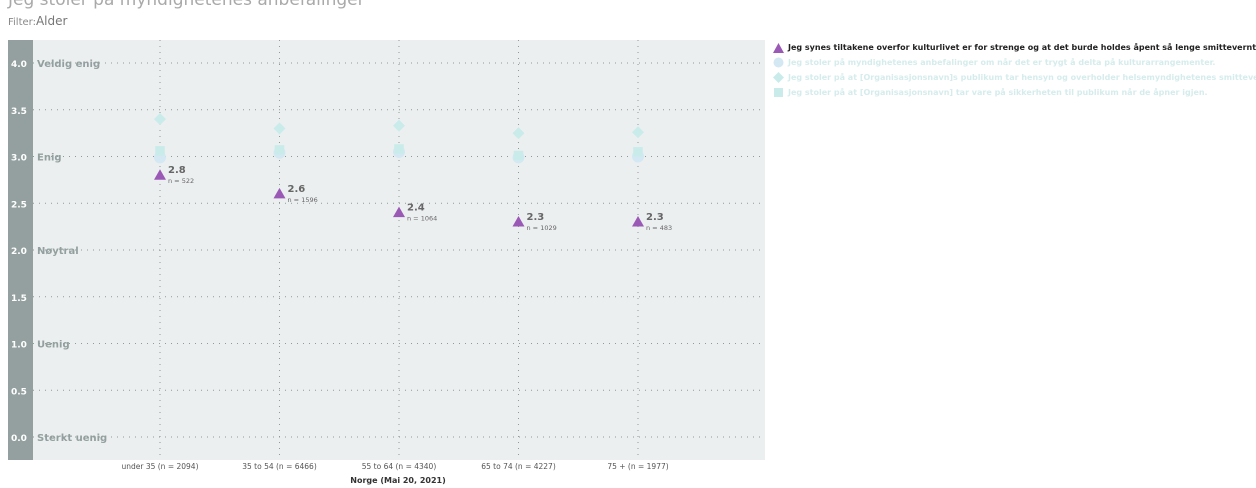 The height and width of the screenshot is (488, 1256). What do you see at coordinates (181, 181) in the screenshot?
I see `data-n-label: n = 522` at bounding box center [181, 181].